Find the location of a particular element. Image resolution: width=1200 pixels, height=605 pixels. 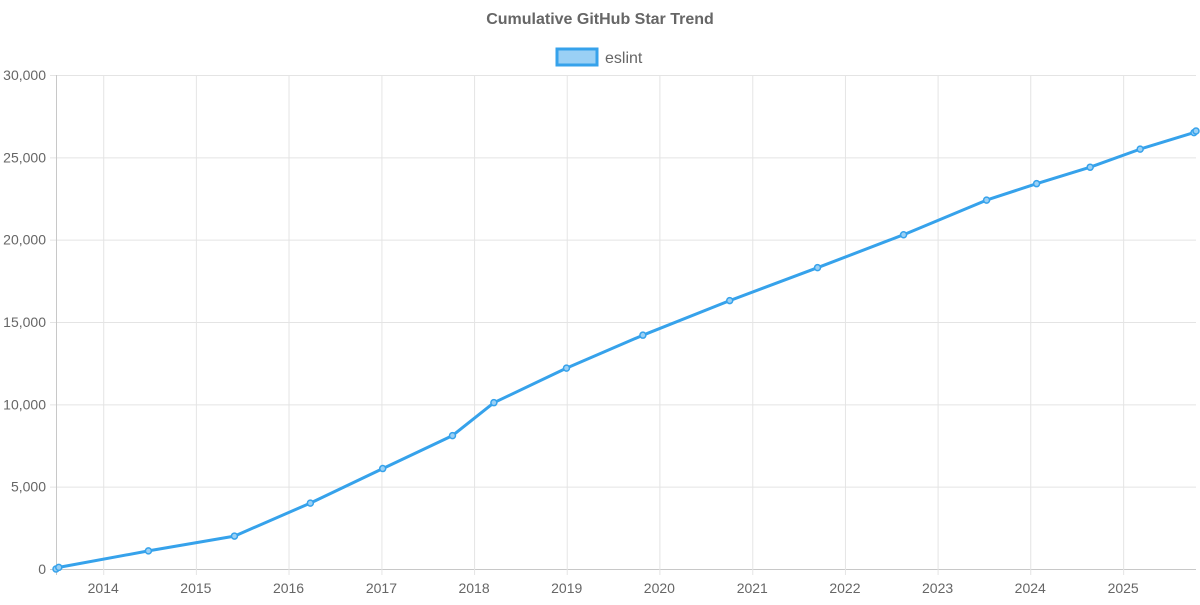

y-tick-label: 20,000 is located at coordinates (24, 240).